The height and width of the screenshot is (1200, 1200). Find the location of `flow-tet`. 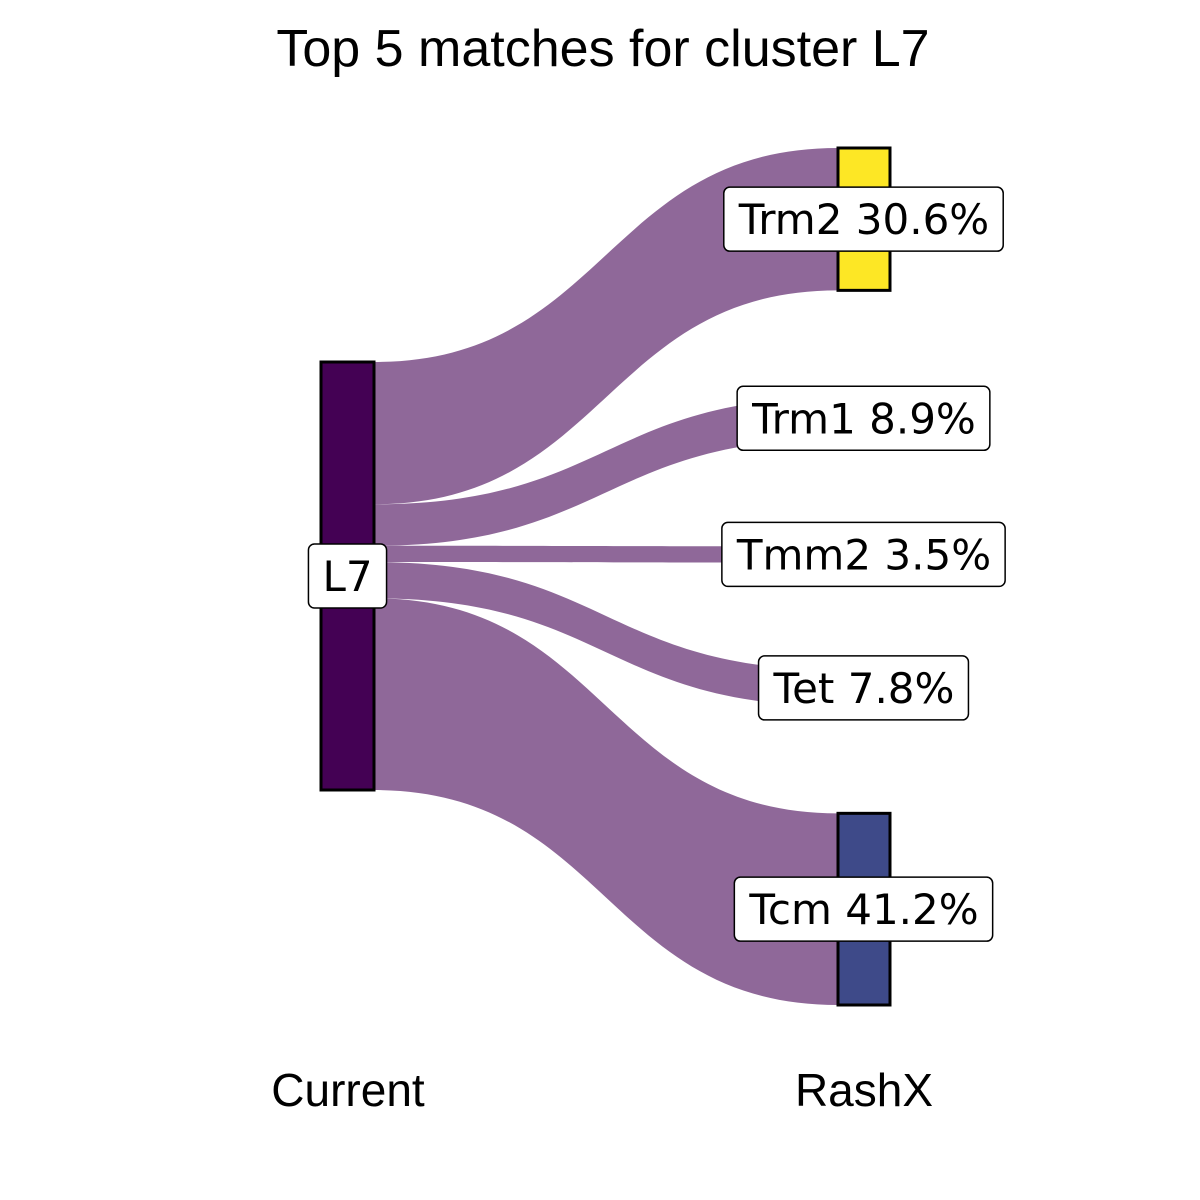

flow-tet is located at coordinates (606, 634).